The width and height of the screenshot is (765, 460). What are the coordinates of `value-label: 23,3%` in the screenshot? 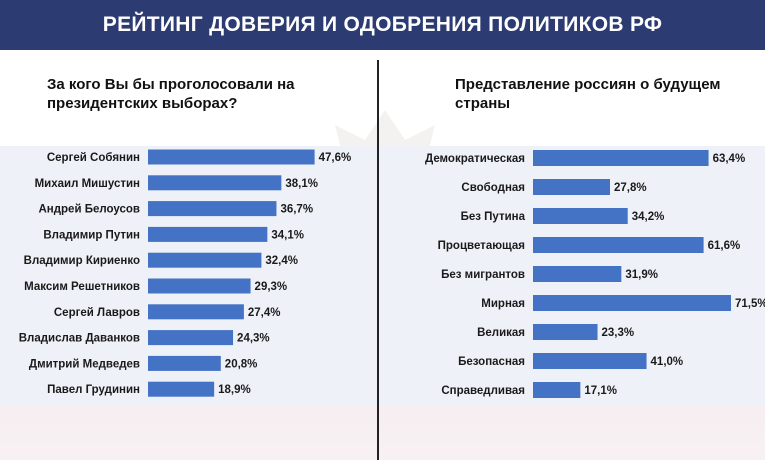 It's located at (618, 333).